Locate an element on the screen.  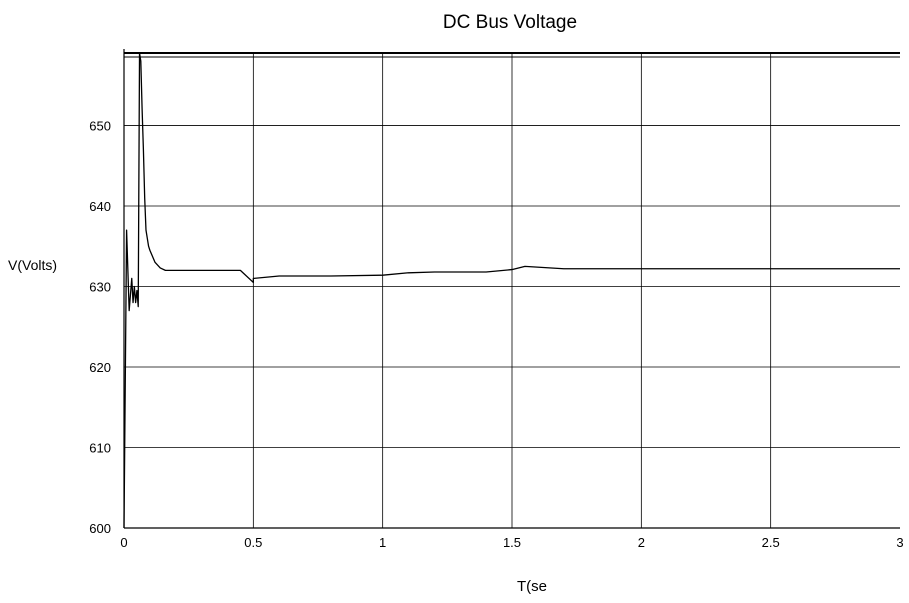
x-tick-label: 0.5 is located at coordinates (253, 542).